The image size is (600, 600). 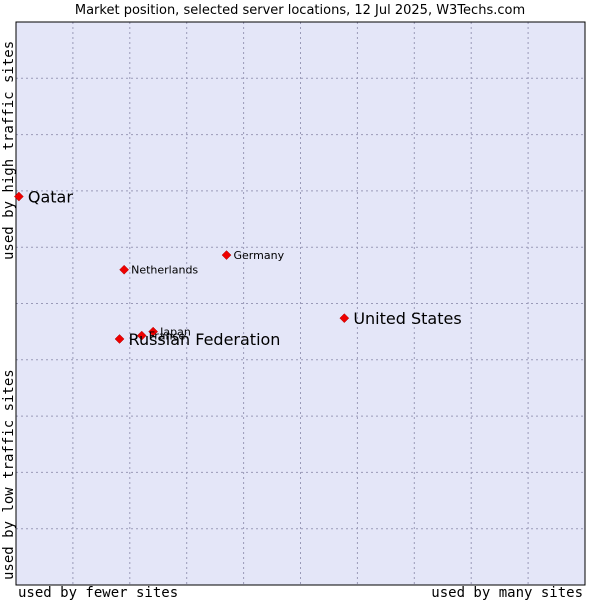 What do you see at coordinates (164, 270) in the screenshot?
I see `point-label: Netherlands` at bounding box center [164, 270].